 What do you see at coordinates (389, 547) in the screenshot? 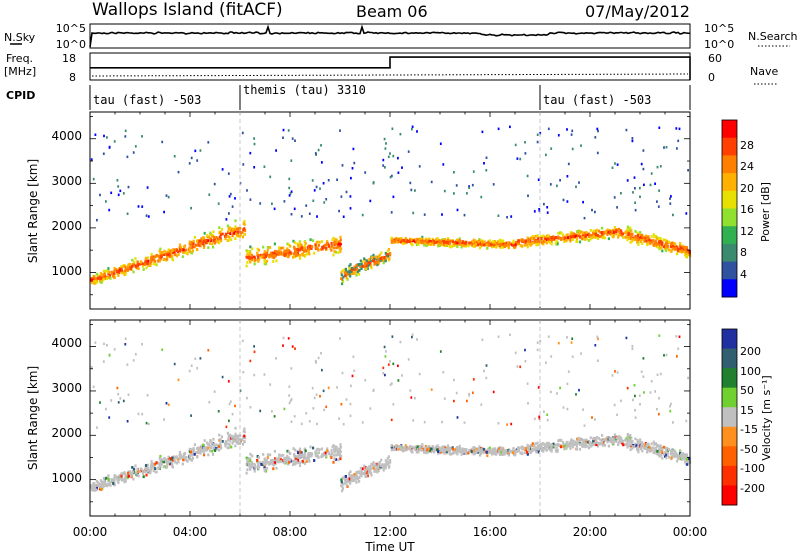
I see `x-axis-title: Time UT` at bounding box center [389, 547].